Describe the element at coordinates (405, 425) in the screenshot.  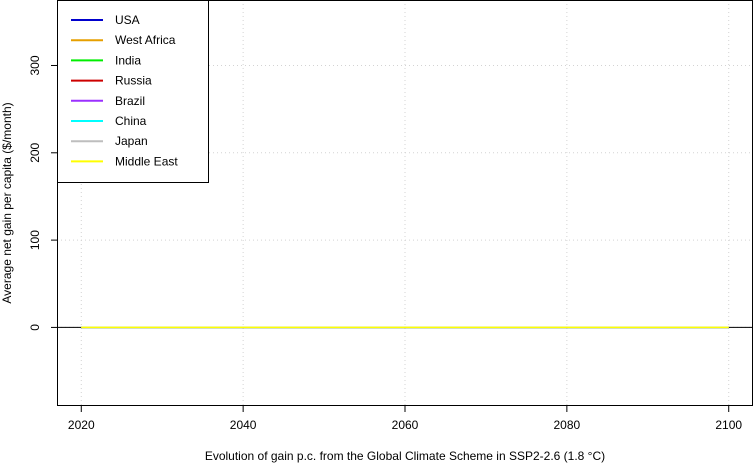
I see `x-tick-label: 2060` at that location.